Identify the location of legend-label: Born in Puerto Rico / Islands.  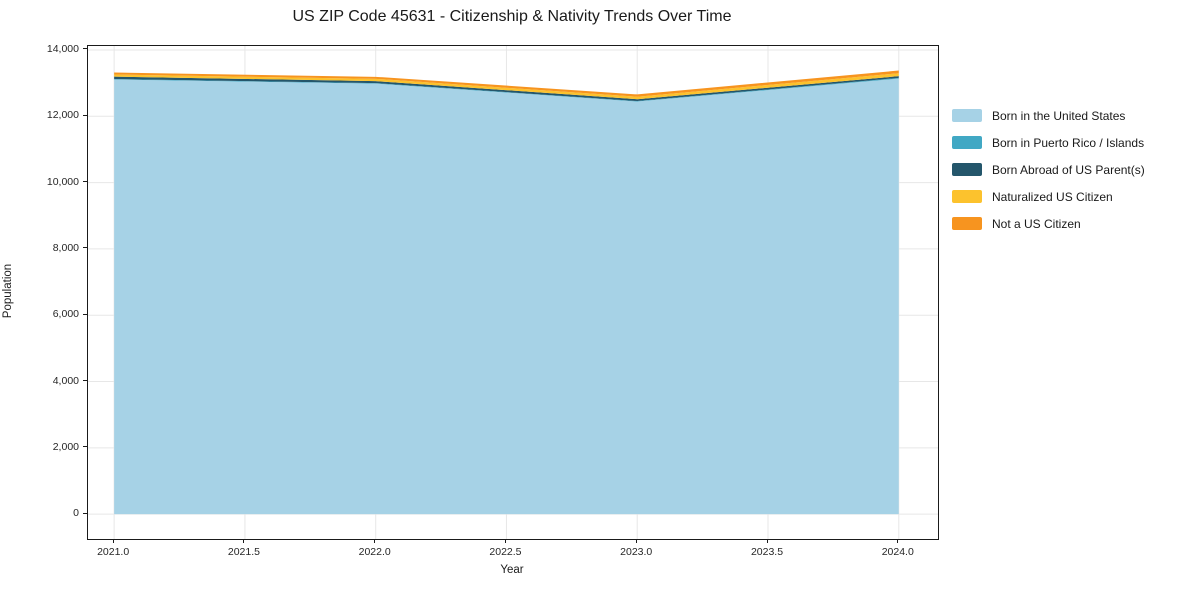
(1068, 142).